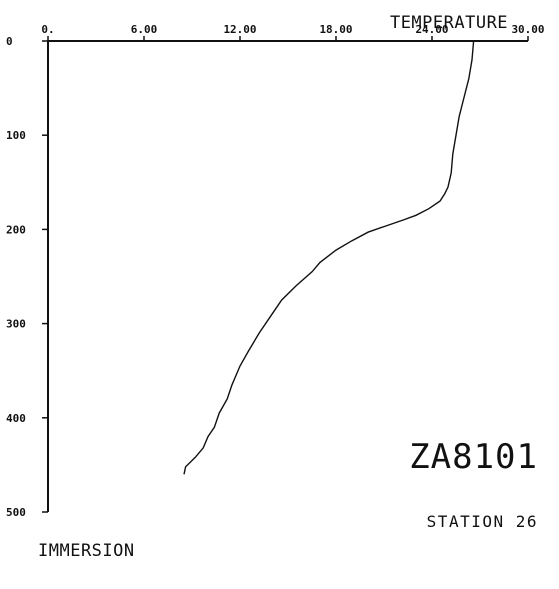  Describe the element at coordinates (449, 23) in the screenshot. I see `x-axis-title: TEMPERATURE` at that location.